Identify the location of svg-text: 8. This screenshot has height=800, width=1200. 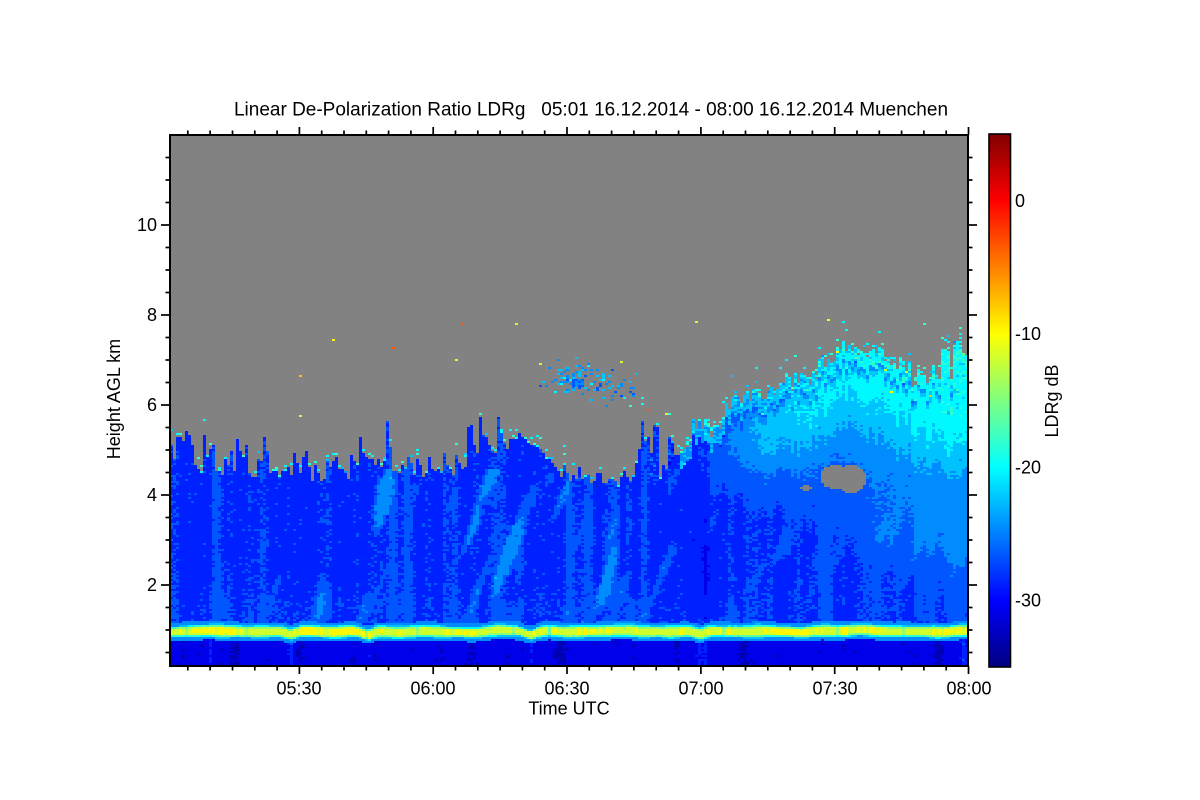
(152, 315).